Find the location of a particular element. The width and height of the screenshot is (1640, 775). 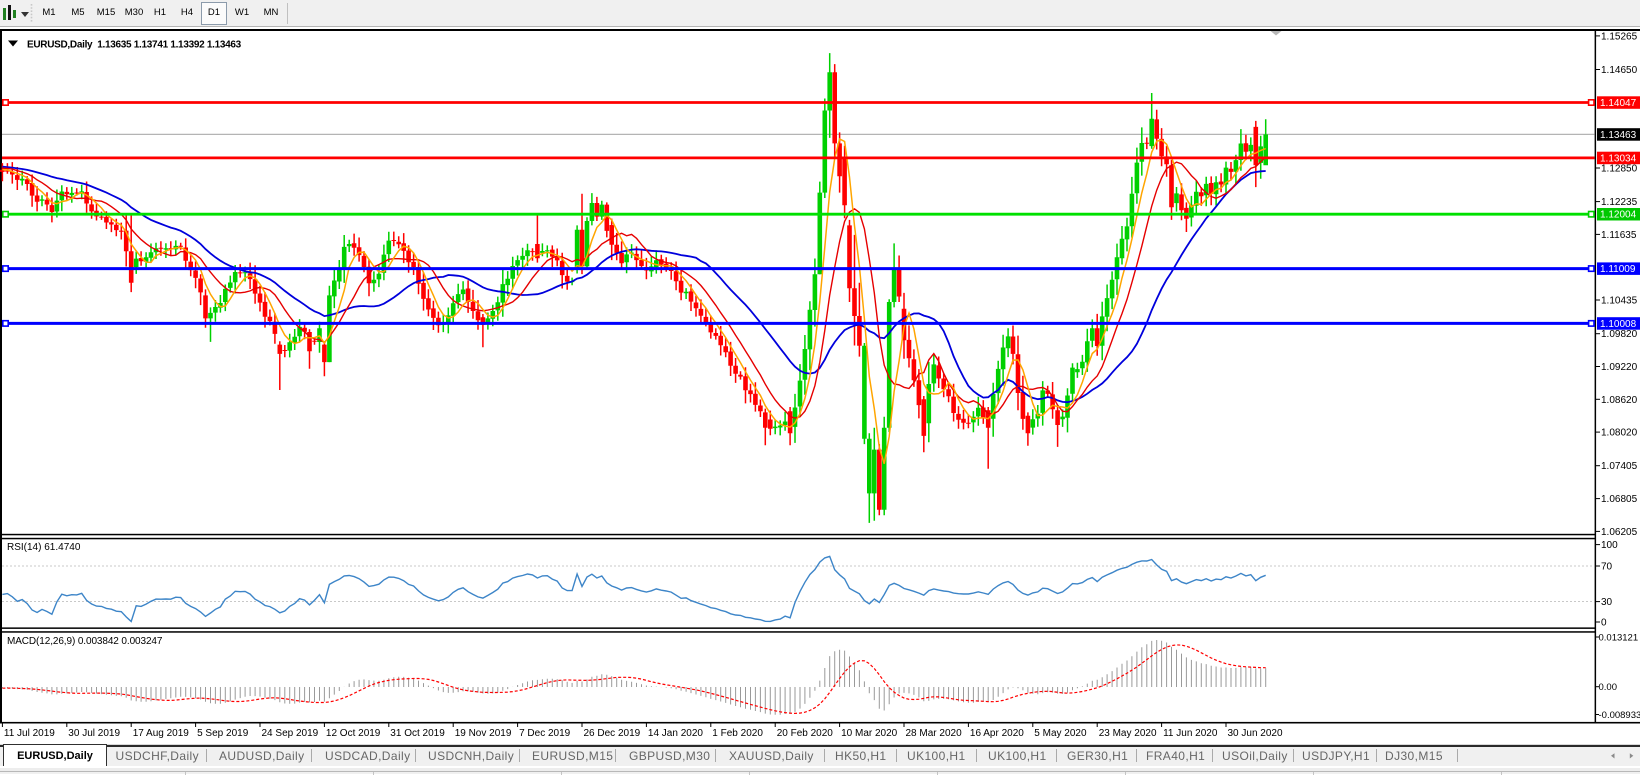

svg-text: RSI(14) 61.4740 is located at coordinates (44, 547).